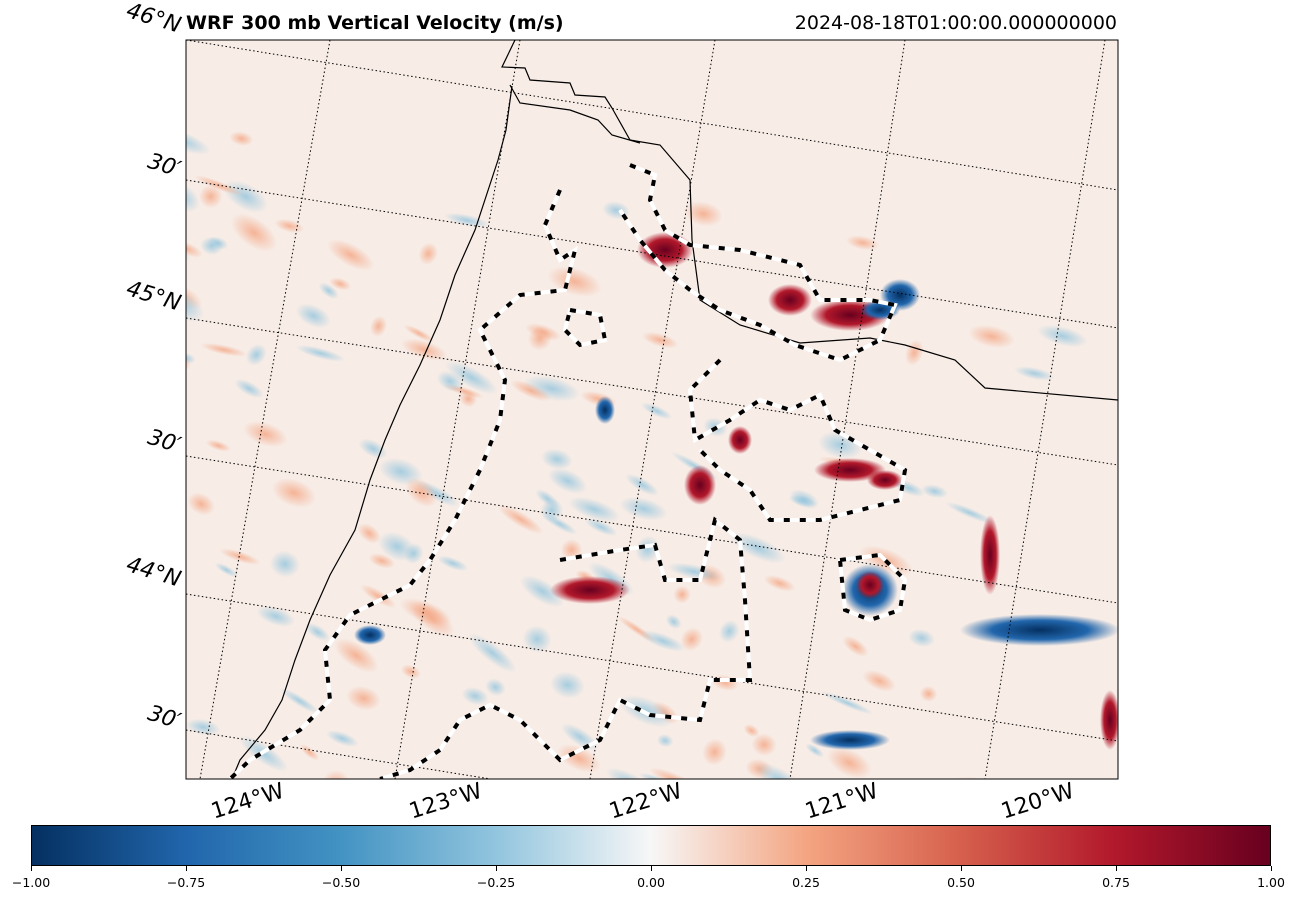 The height and width of the screenshot is (900, 1296). I want to click on colorbar-tick-label: −0.50, so click(341, 882).